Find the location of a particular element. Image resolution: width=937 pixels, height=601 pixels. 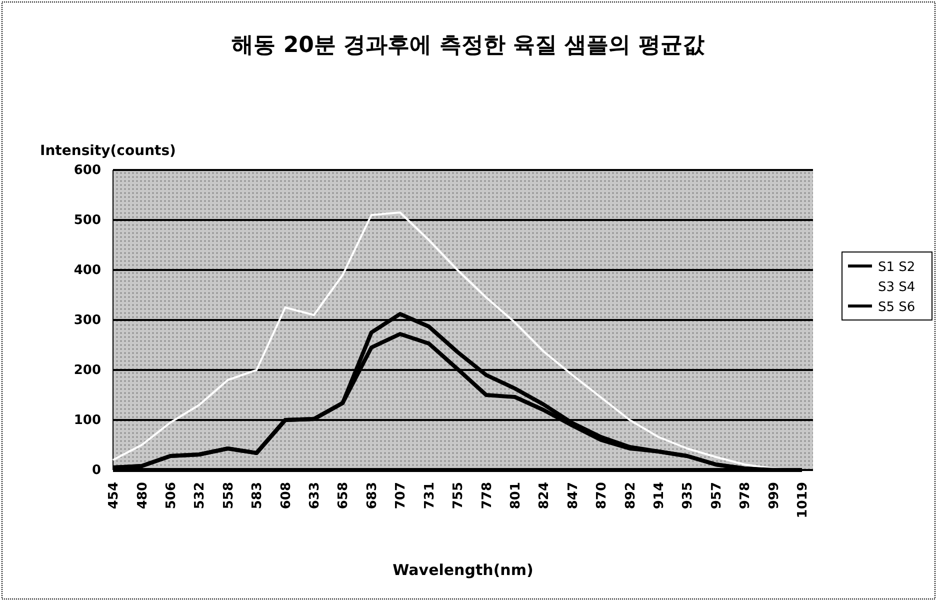

x-tick-label: 778 is located at coordinates (487, 496).